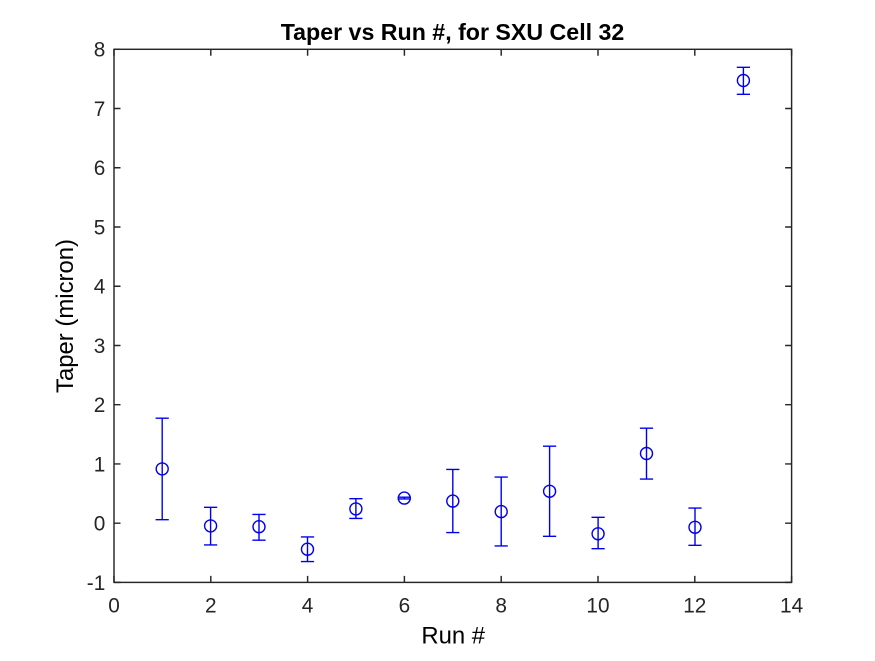 The width and height of the screenshot is (875, 661). What do you see at coordinates (100, 109) in the screenshot?
I see `svg-text: 7` at bounding box center [100, 109].